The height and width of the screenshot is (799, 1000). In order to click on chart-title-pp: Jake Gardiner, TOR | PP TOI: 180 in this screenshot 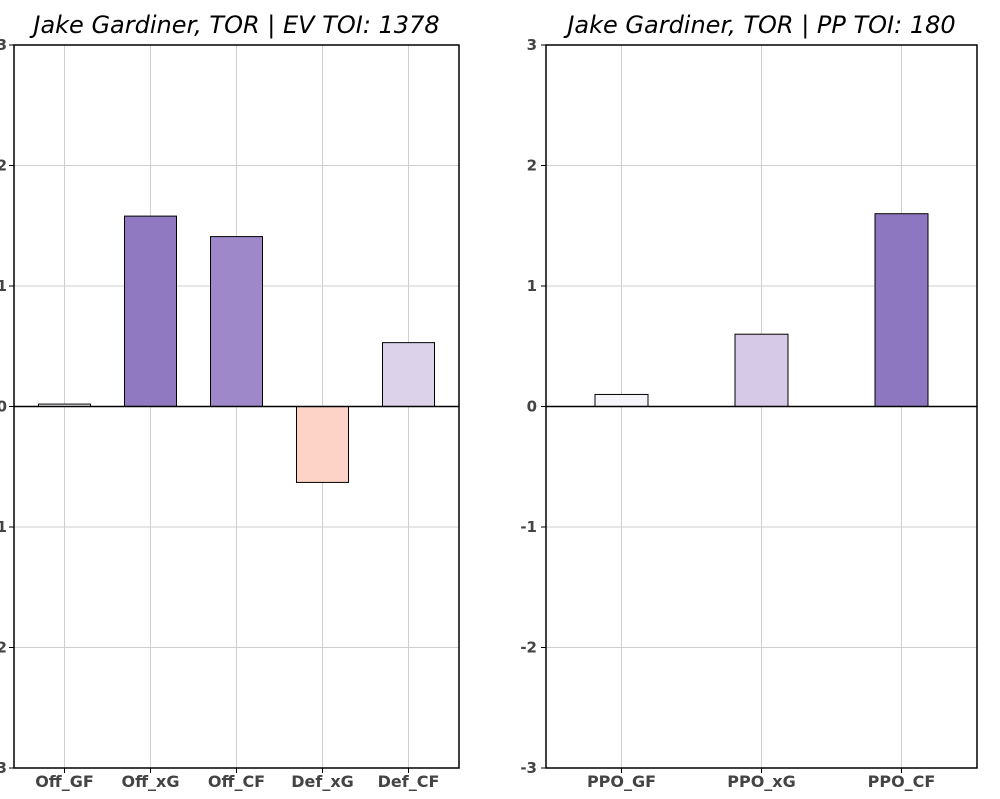, I will do `click(759, 25)`.